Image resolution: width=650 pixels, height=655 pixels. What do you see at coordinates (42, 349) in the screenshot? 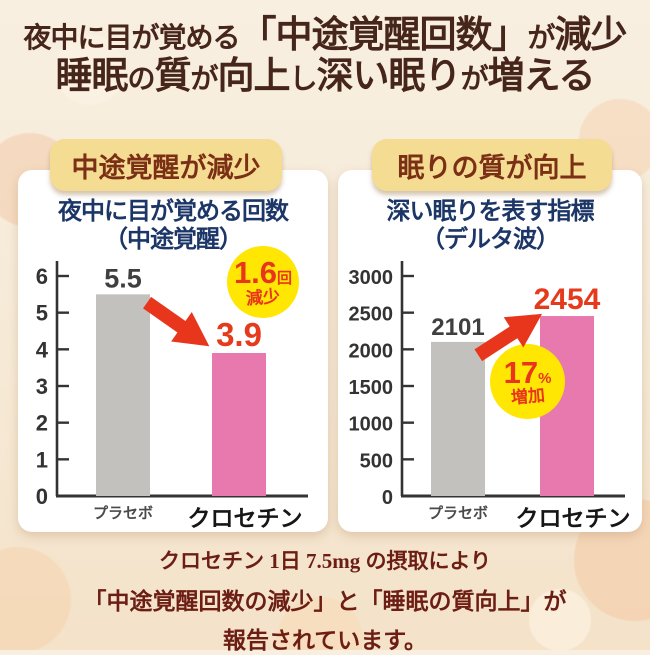
I see `y-tick-label: 4` at bounding box center [42, 349].